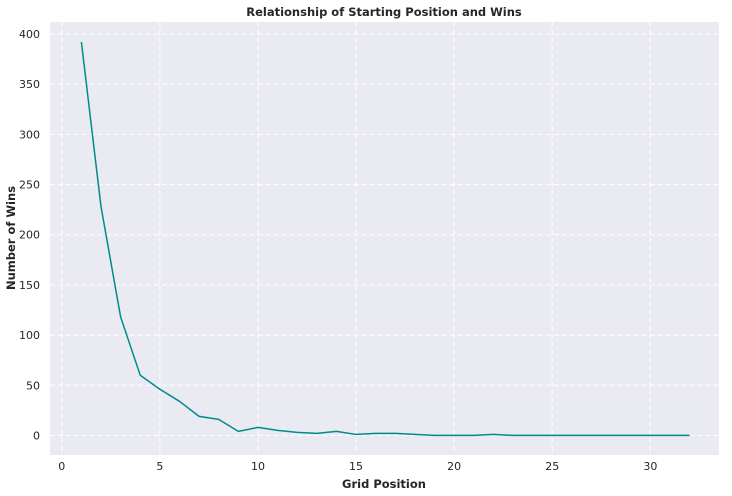 The image size is (732, 496). Describe the element at coordinates (29, 335) in the screenshot. I see `y-tick-label: 100` at that location.